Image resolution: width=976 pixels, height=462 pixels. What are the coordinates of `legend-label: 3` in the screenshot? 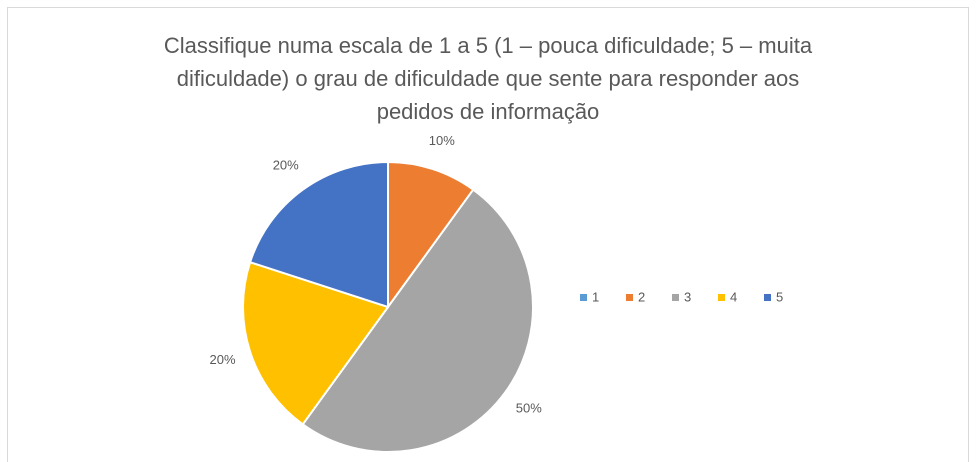 It's located at (687, 296).